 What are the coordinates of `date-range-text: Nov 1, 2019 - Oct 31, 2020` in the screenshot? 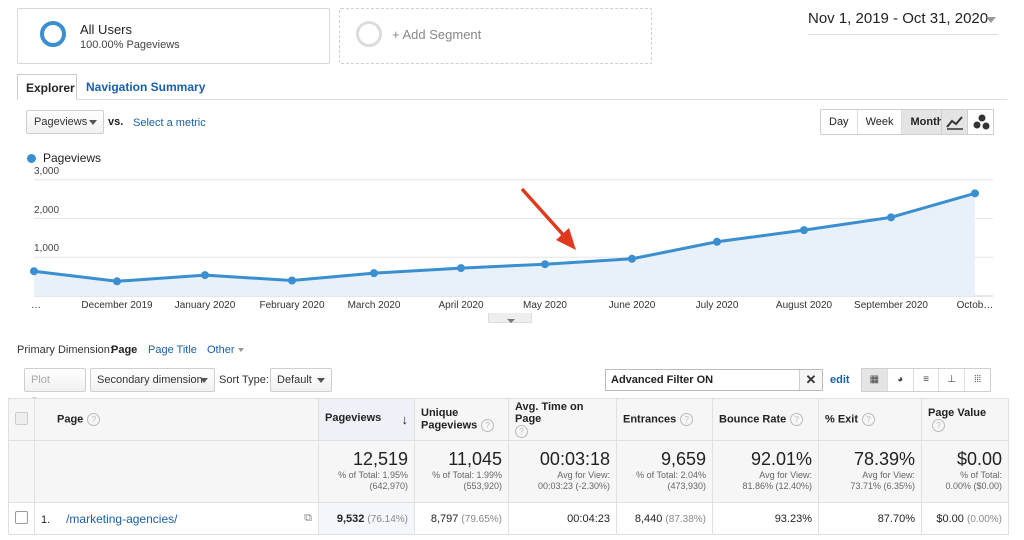 It's located at (898, 18).